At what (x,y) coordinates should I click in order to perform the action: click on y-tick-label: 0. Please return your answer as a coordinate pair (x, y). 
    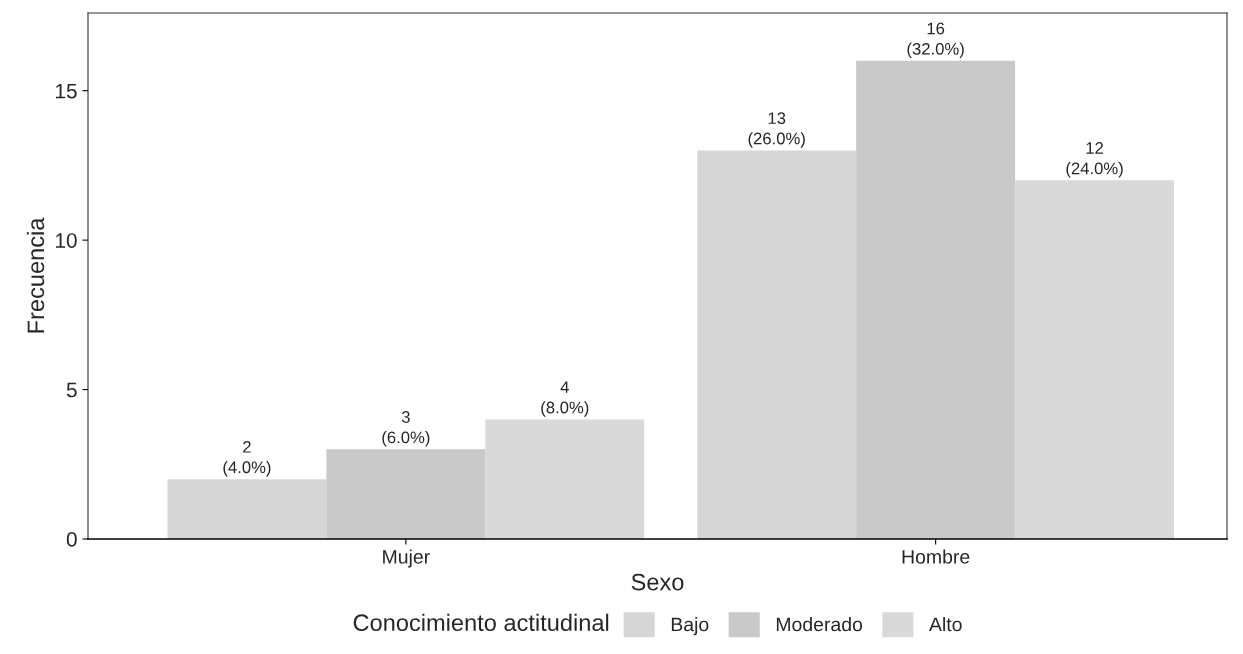
    Looking at the image, I should click on (71, 539).